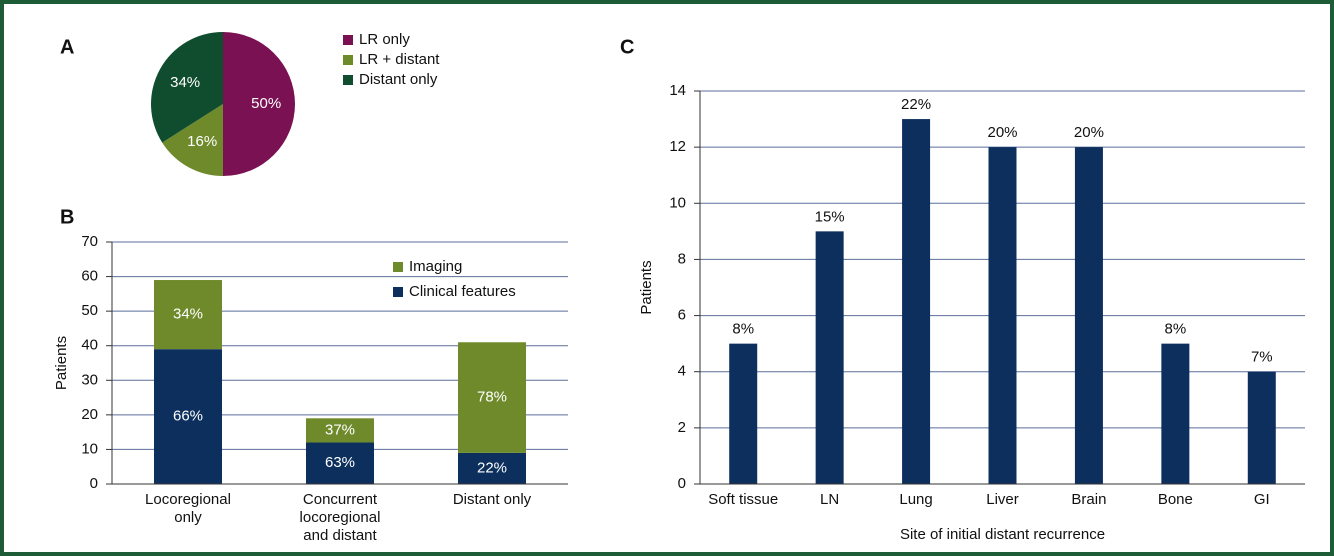 The height and width of the screenshot is (556, 1334). I want to click on y-tick-label: 6, so click(682, 315).